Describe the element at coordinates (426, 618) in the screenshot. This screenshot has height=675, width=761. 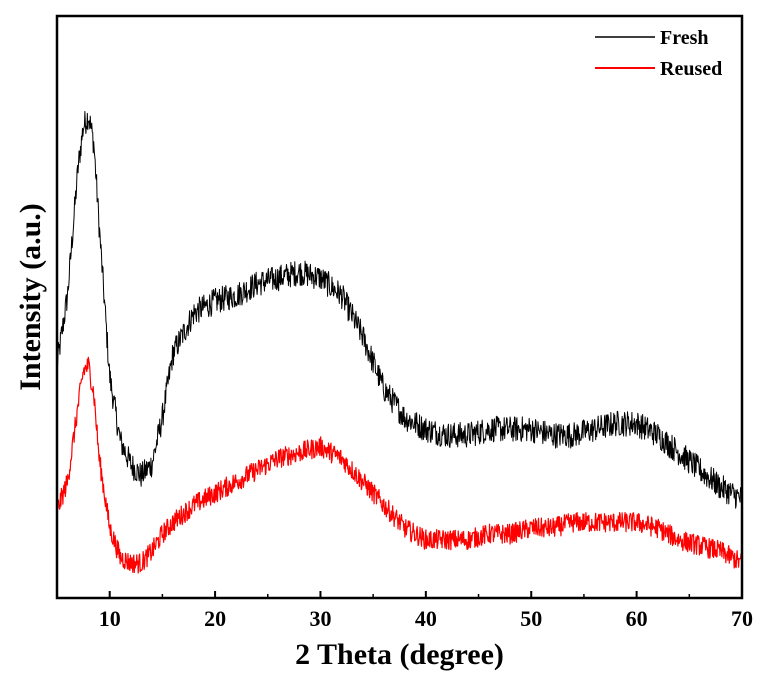
I see `x-tick-label: 40` at that location.